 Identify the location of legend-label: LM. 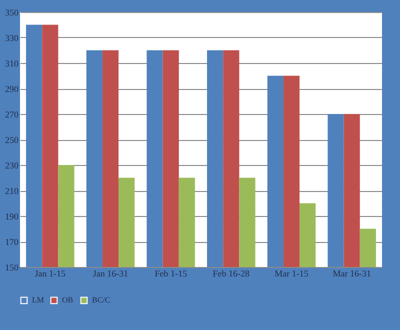
(38, 299).